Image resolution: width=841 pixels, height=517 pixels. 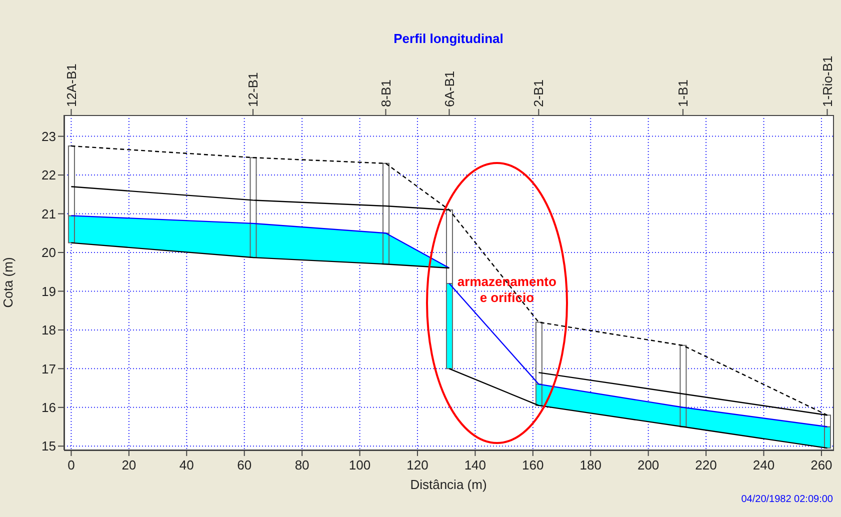 What do you see at coordinates (359, 465) in the screenshot?
I see `x-tick-label: 100` at bounding box center [359, 465].